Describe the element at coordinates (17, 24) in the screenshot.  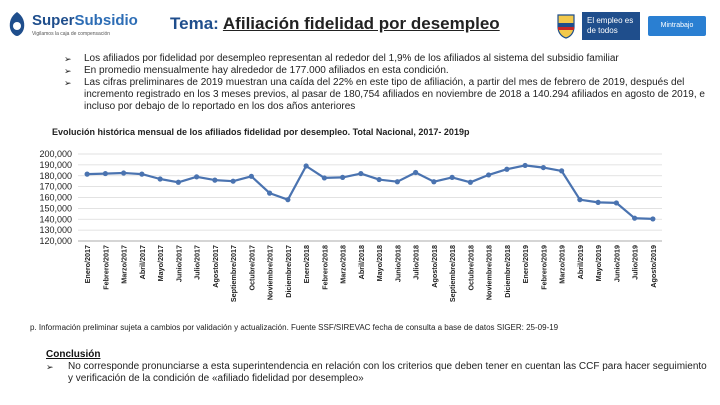
I see `logo-mark-icon` at that location.